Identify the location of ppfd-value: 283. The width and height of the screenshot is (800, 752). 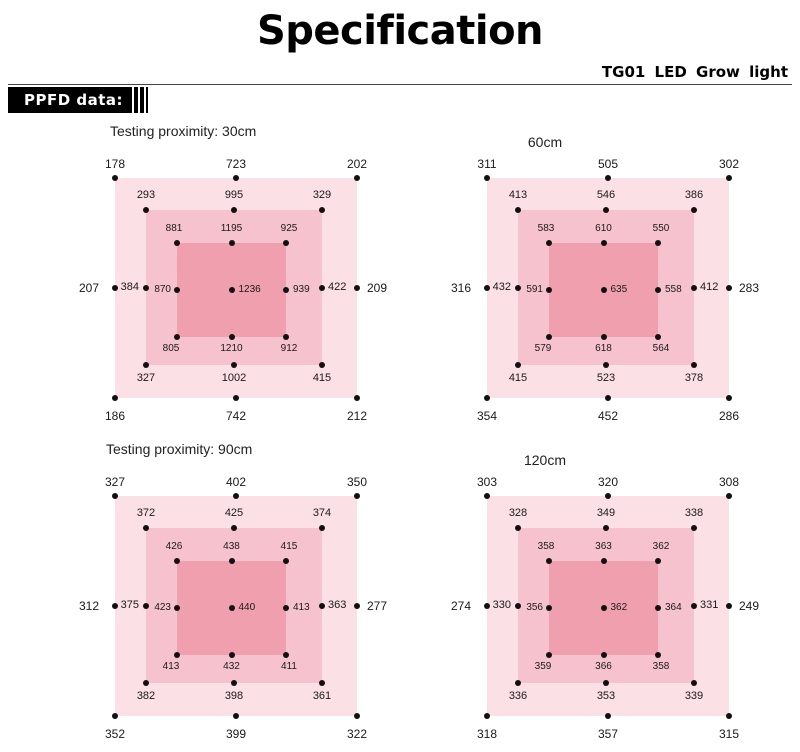
(749, 288).